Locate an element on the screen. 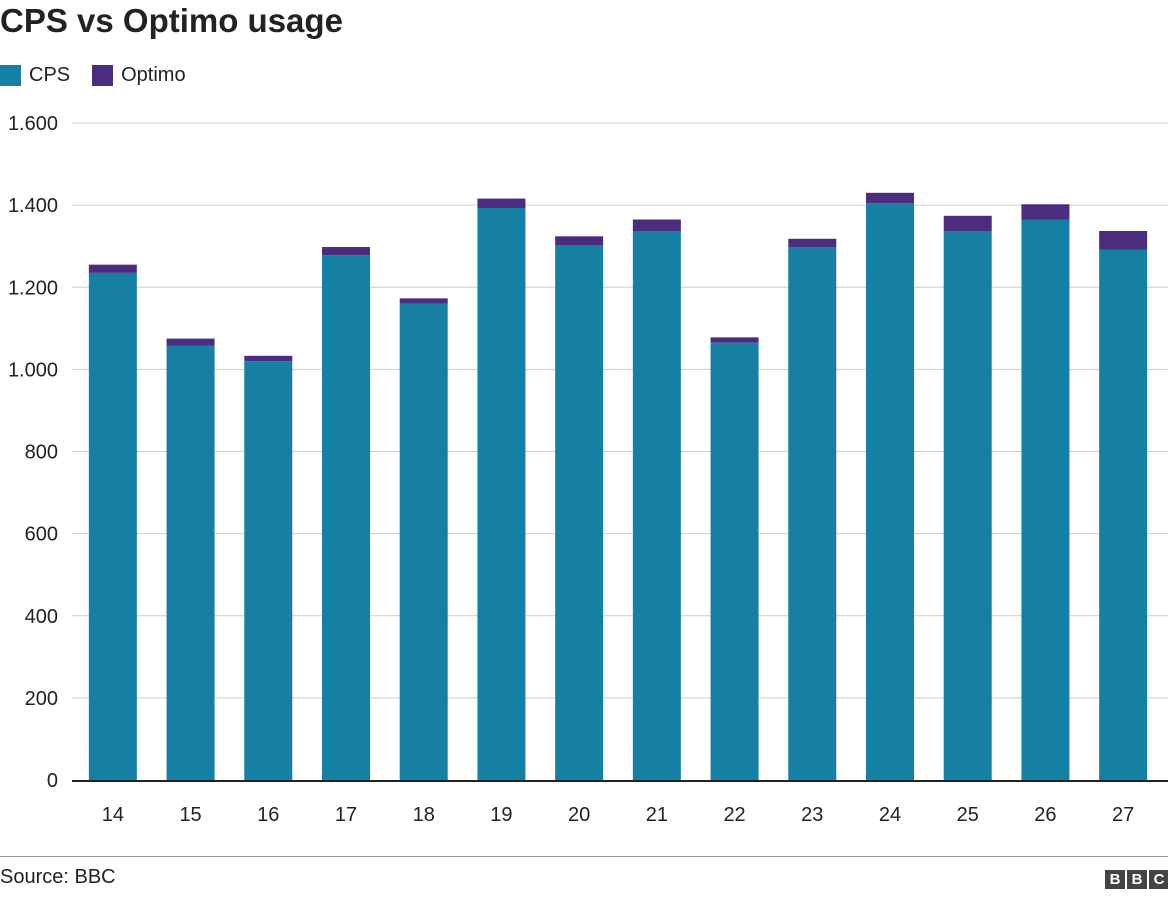  x-tick-label: 18 is located at coordinates (424, 815).